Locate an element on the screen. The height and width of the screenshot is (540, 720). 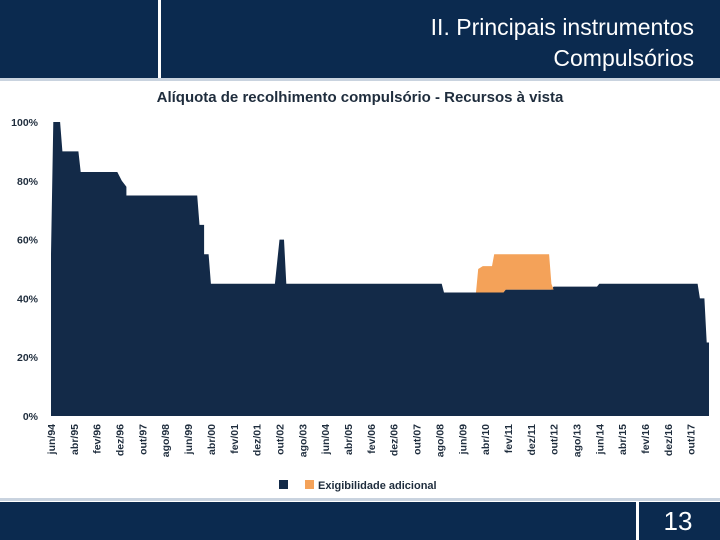
footer-separator is located at coordinates (637, 521).